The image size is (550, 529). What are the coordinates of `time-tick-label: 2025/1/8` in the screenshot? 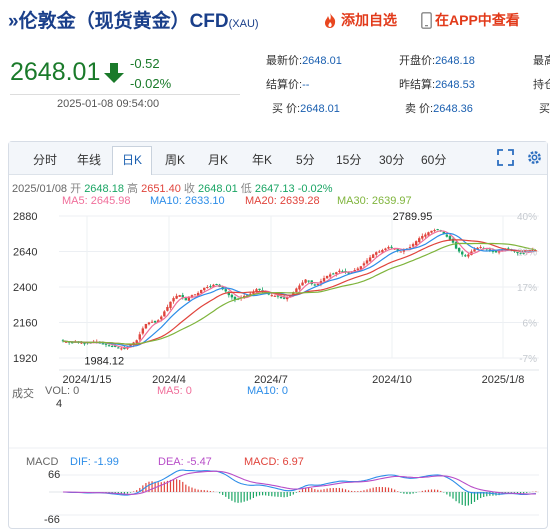 It's located at (503, 380).